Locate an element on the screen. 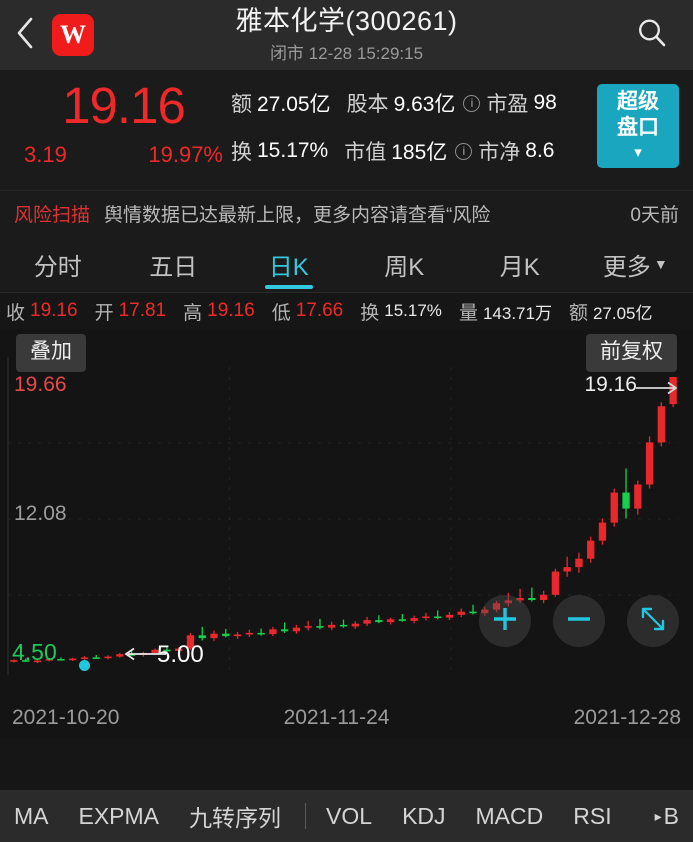  tab-five-day: 五日 is located at coordinates (174, 264).